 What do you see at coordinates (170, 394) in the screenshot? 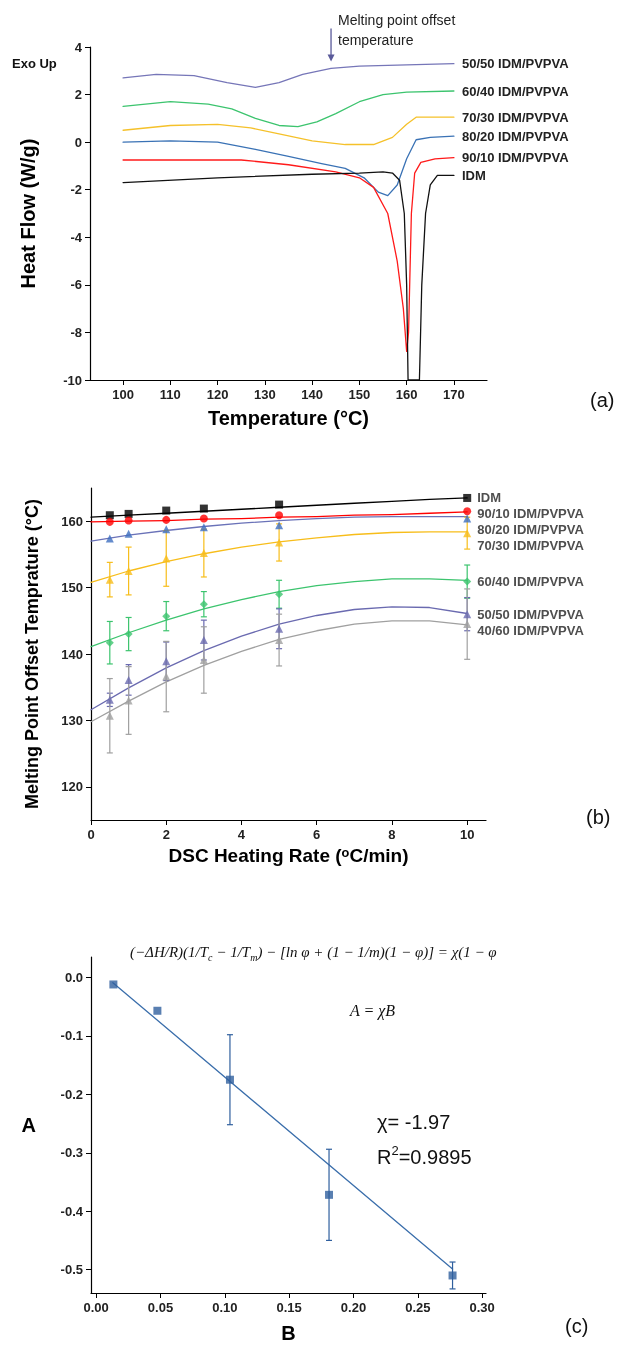
I see `x-tick-label: 110` at bounding box center [170, 394].